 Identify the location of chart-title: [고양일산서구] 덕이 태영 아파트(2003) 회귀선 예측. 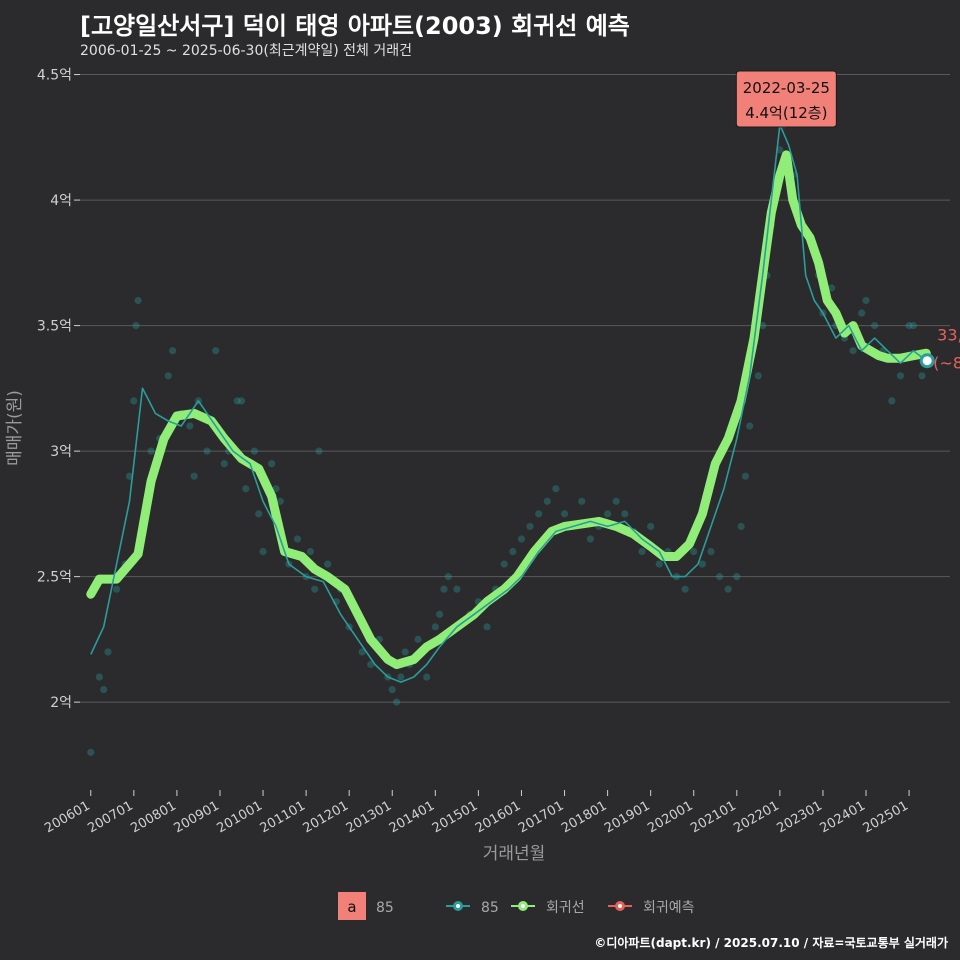
(355, 26).